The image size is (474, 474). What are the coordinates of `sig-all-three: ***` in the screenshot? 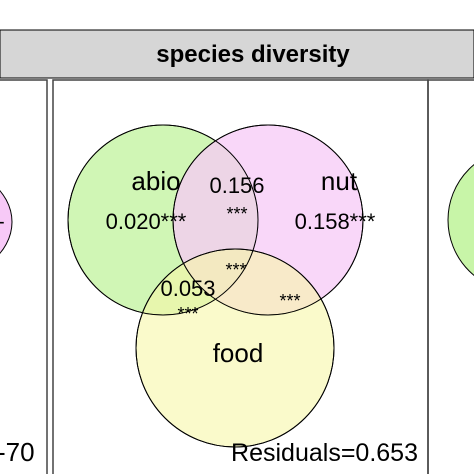 It's located at (235, 270).